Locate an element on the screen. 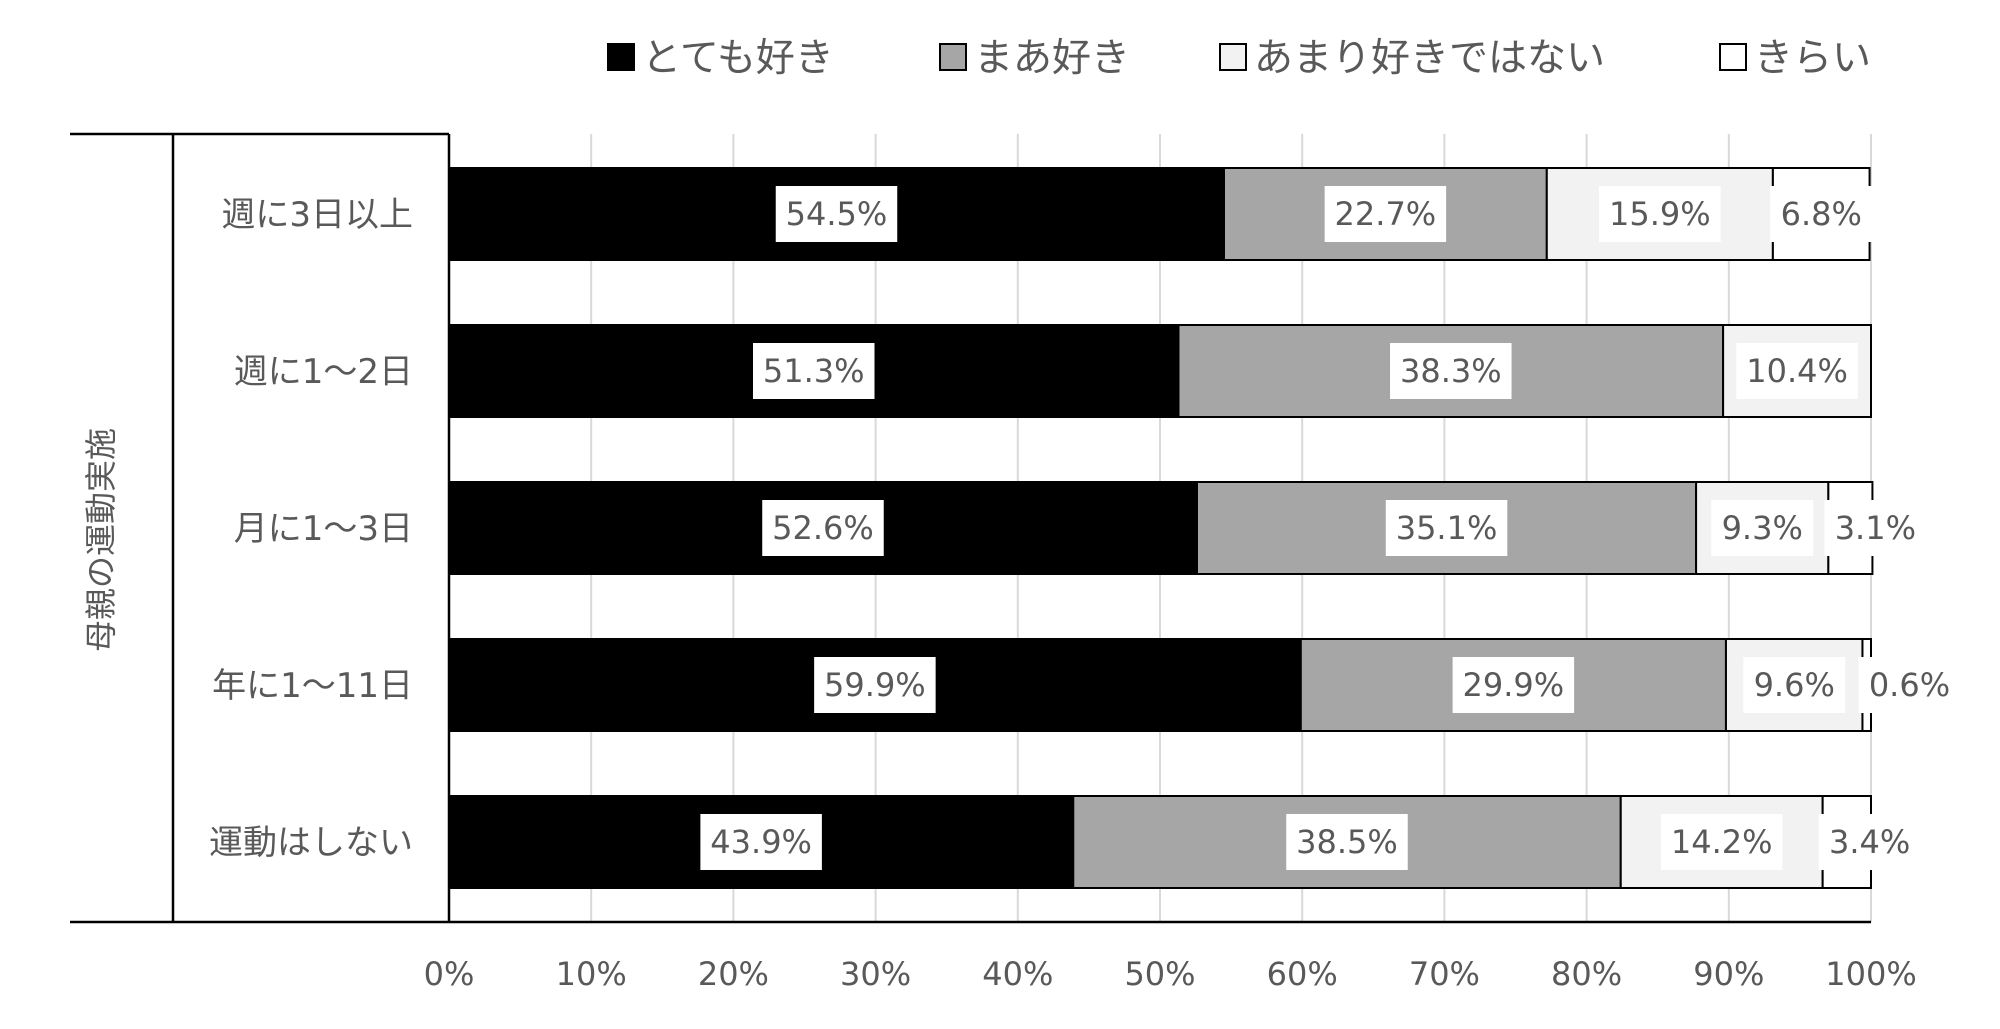 The width and height of the screenshot is (2000, 1029). x-tick-label: 50% is located at coordinates (1159, 974).